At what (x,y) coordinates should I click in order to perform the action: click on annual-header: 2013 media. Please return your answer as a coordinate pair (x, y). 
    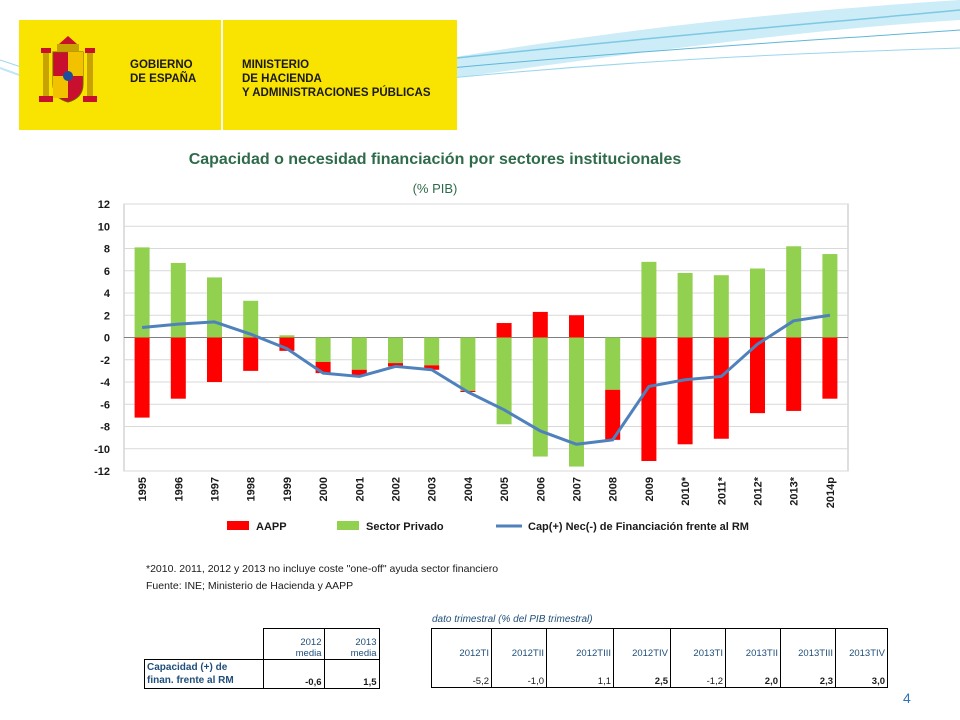
    Looking at the image, I should click on (352, 644).